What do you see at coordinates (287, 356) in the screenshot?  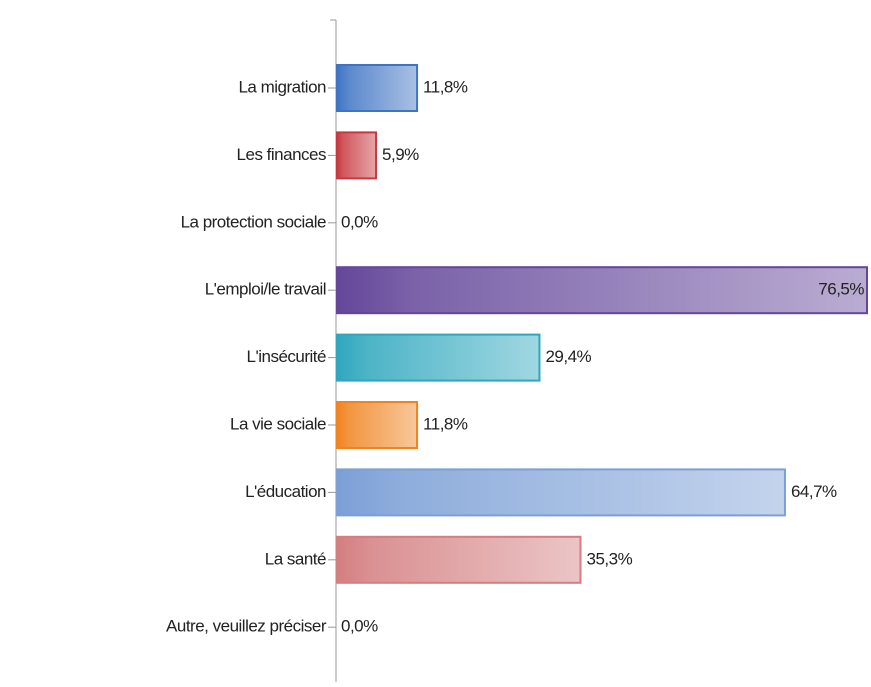 I see `y-tick-label: L'insécurité` at bounding box center [287, 356].